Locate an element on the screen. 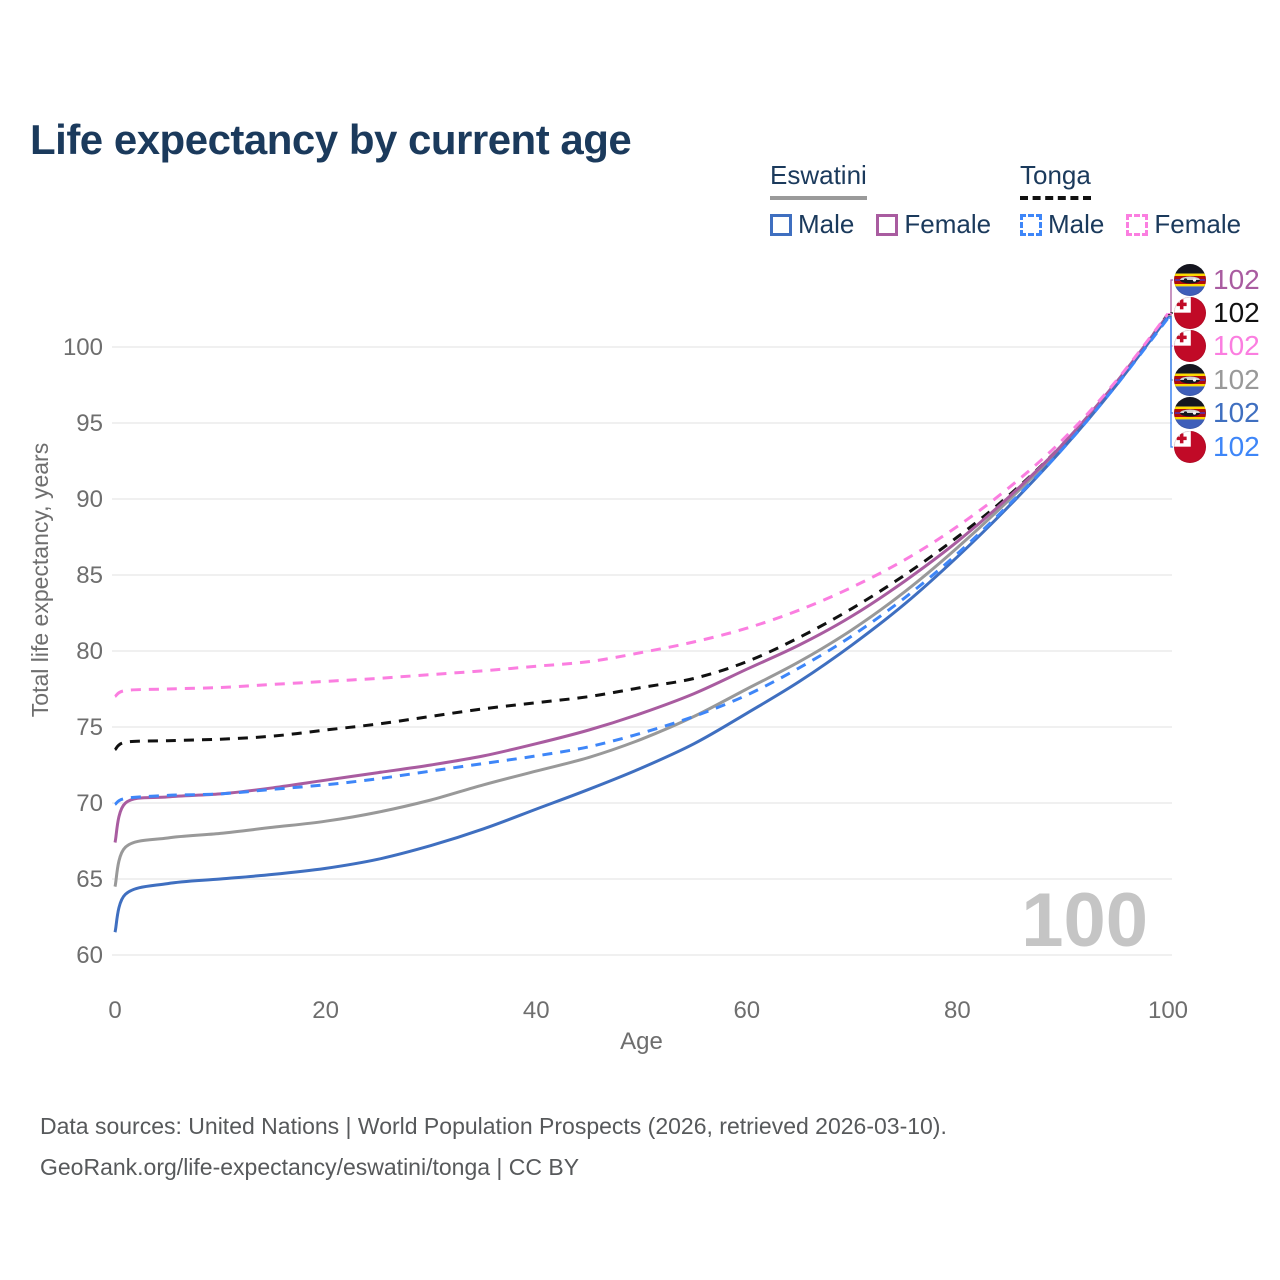  y-axis-title: Total life expectancy, years is located at coordinates (40, 580).